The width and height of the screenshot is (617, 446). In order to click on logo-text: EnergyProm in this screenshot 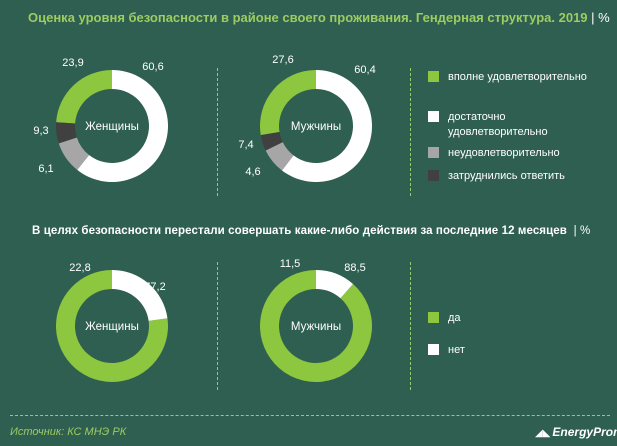, I will do `click(584, 432)`.